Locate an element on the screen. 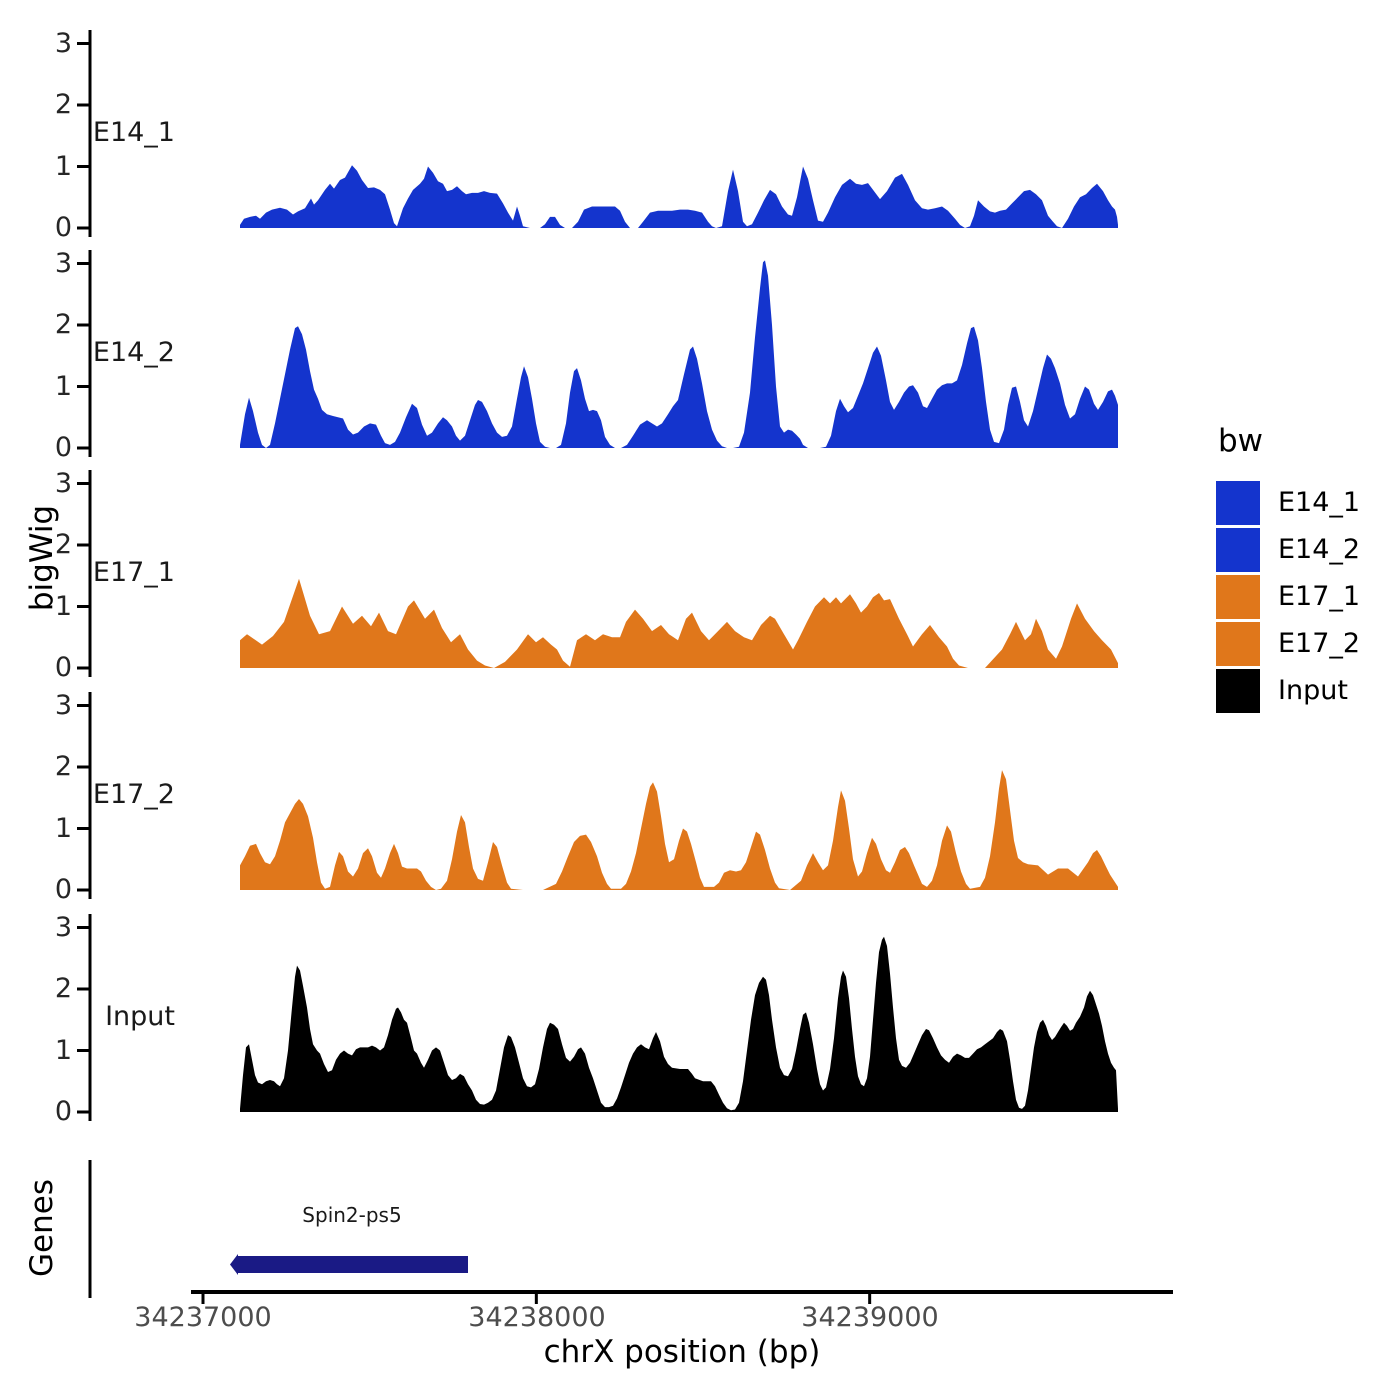 The width and height of the screenshot is (1400, 1400). track-label-e14-2: E14_2 is located at coordinates (133, 352).